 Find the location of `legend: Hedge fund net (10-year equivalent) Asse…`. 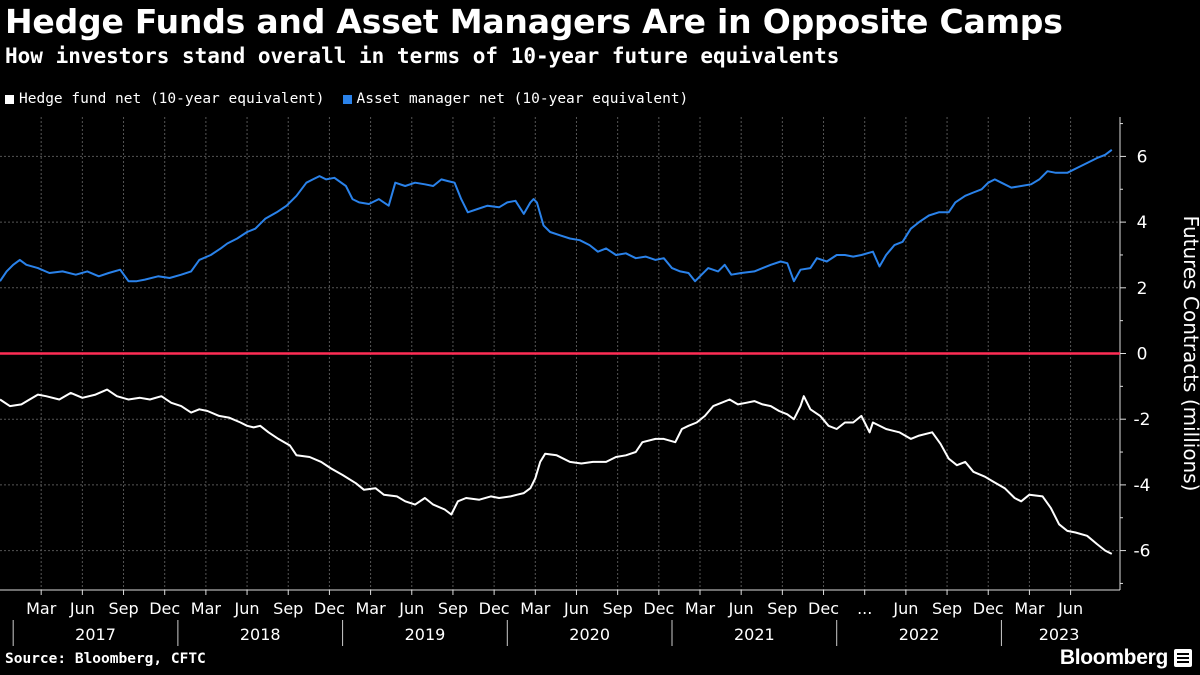

legend: Hedge fund net (10-year equivalent) Asse… is located at coordinates (346, 99).